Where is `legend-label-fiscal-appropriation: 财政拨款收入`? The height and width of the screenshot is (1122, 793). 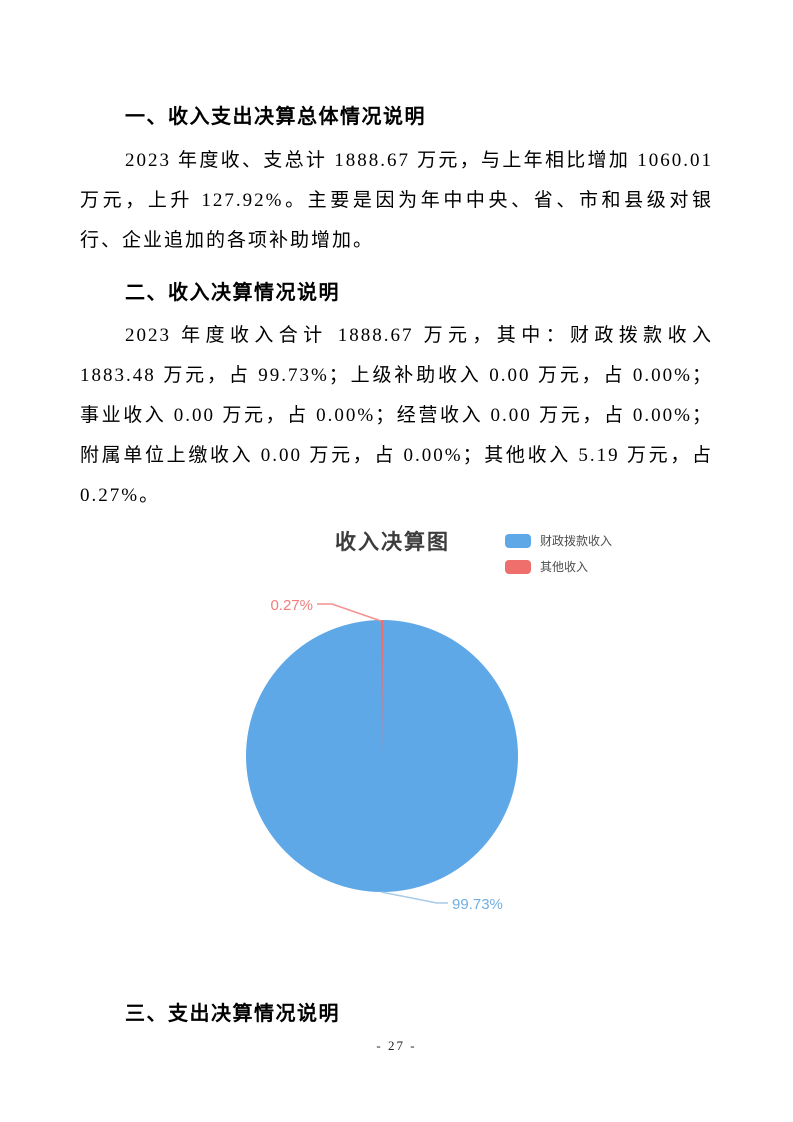 legend-label-fiscal-appropriation: 财政拨款收入 is located at coordinates (576, 541).